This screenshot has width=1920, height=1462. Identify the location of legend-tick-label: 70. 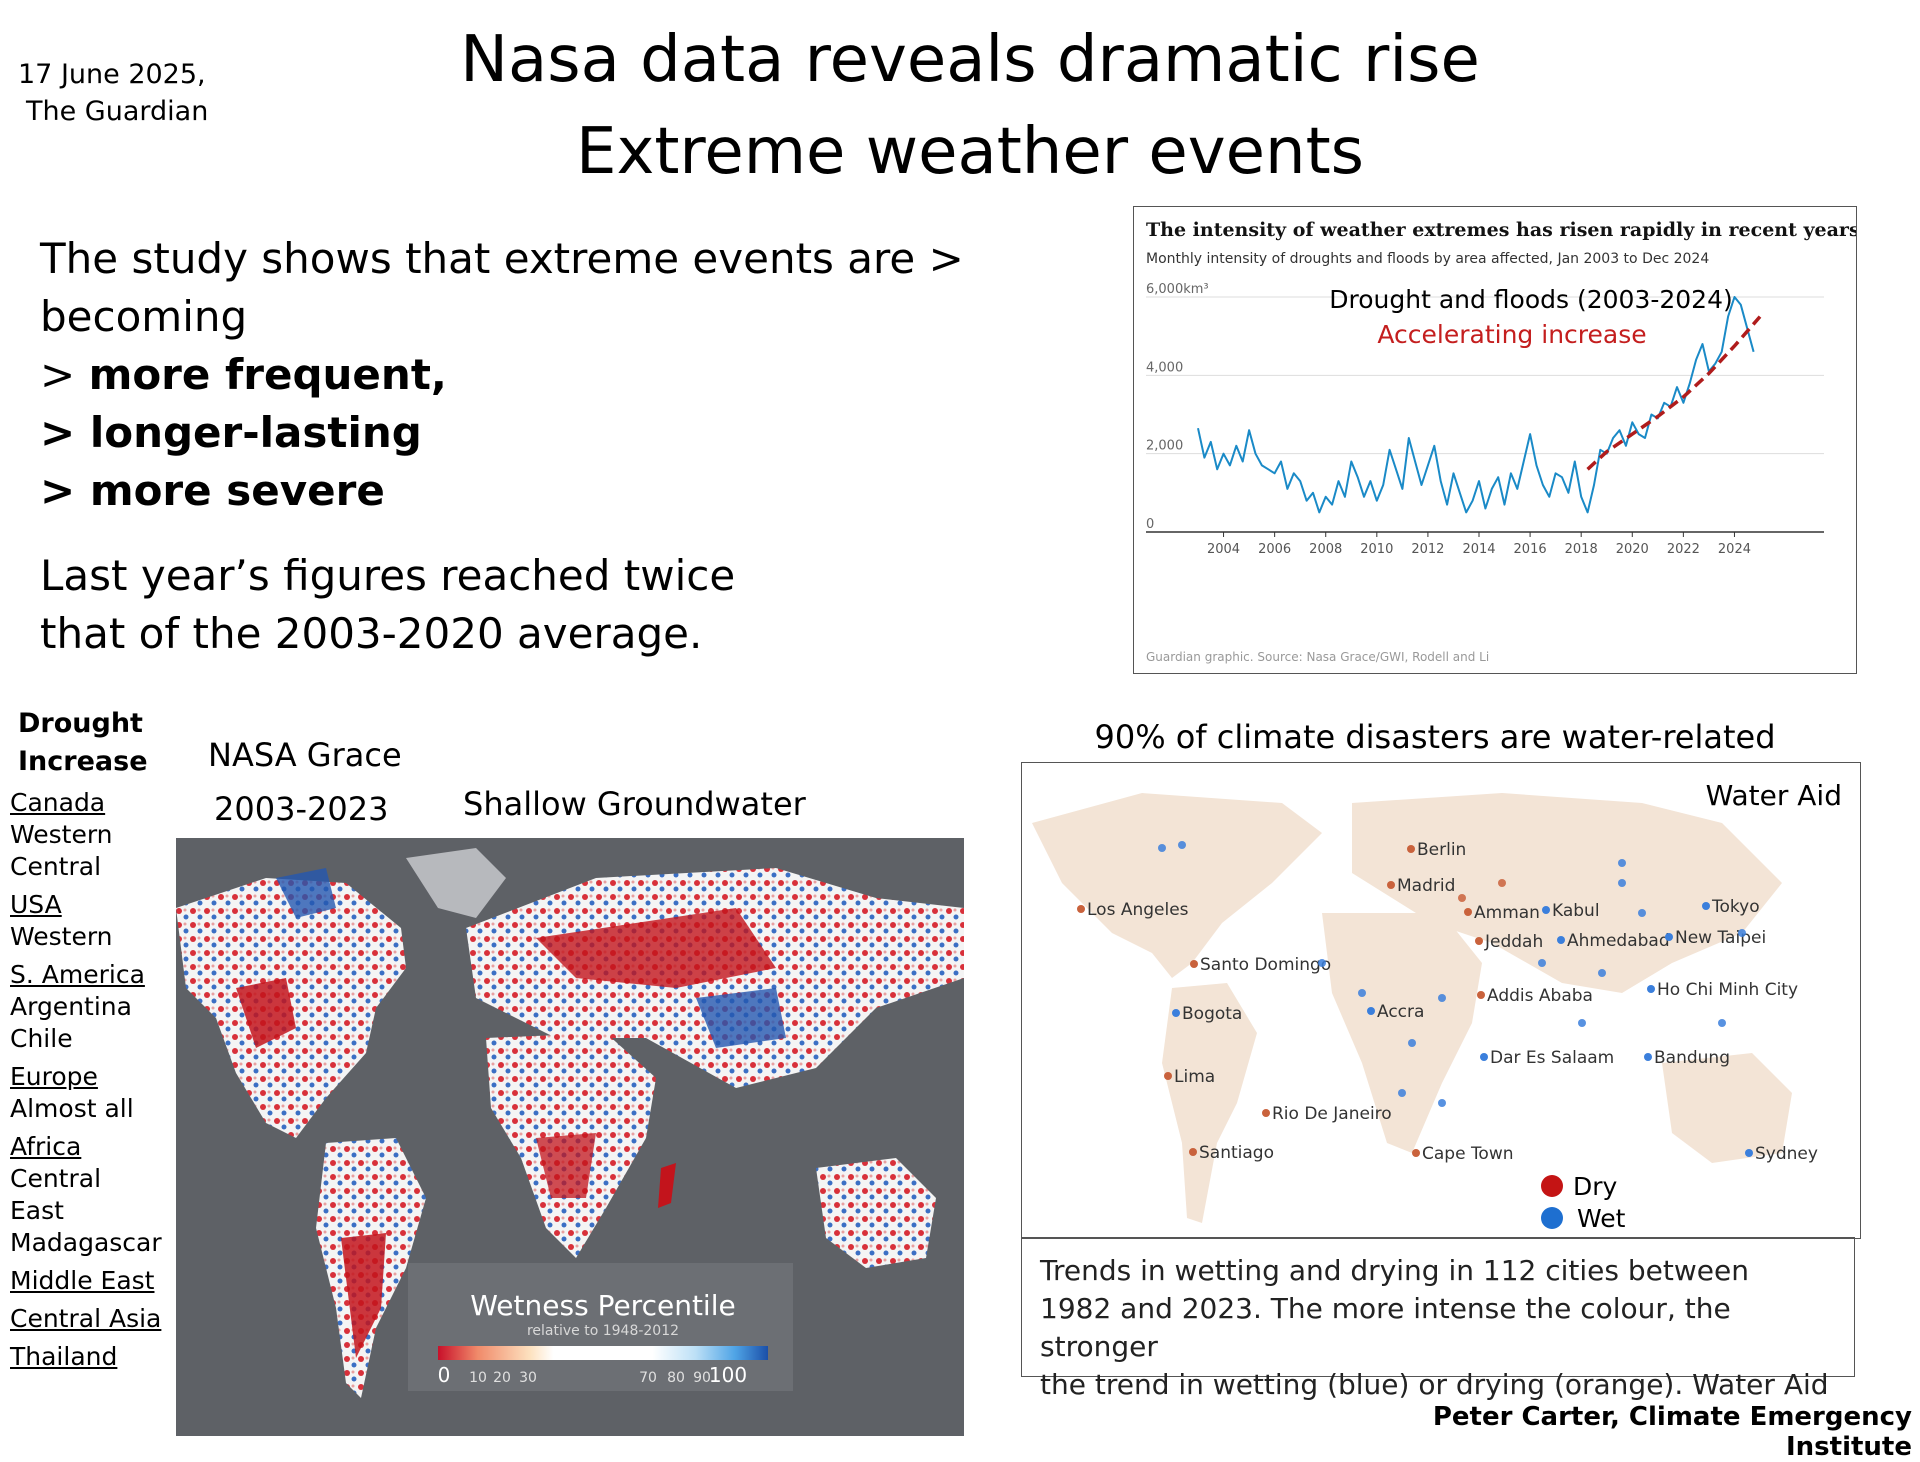
(648, 1378).